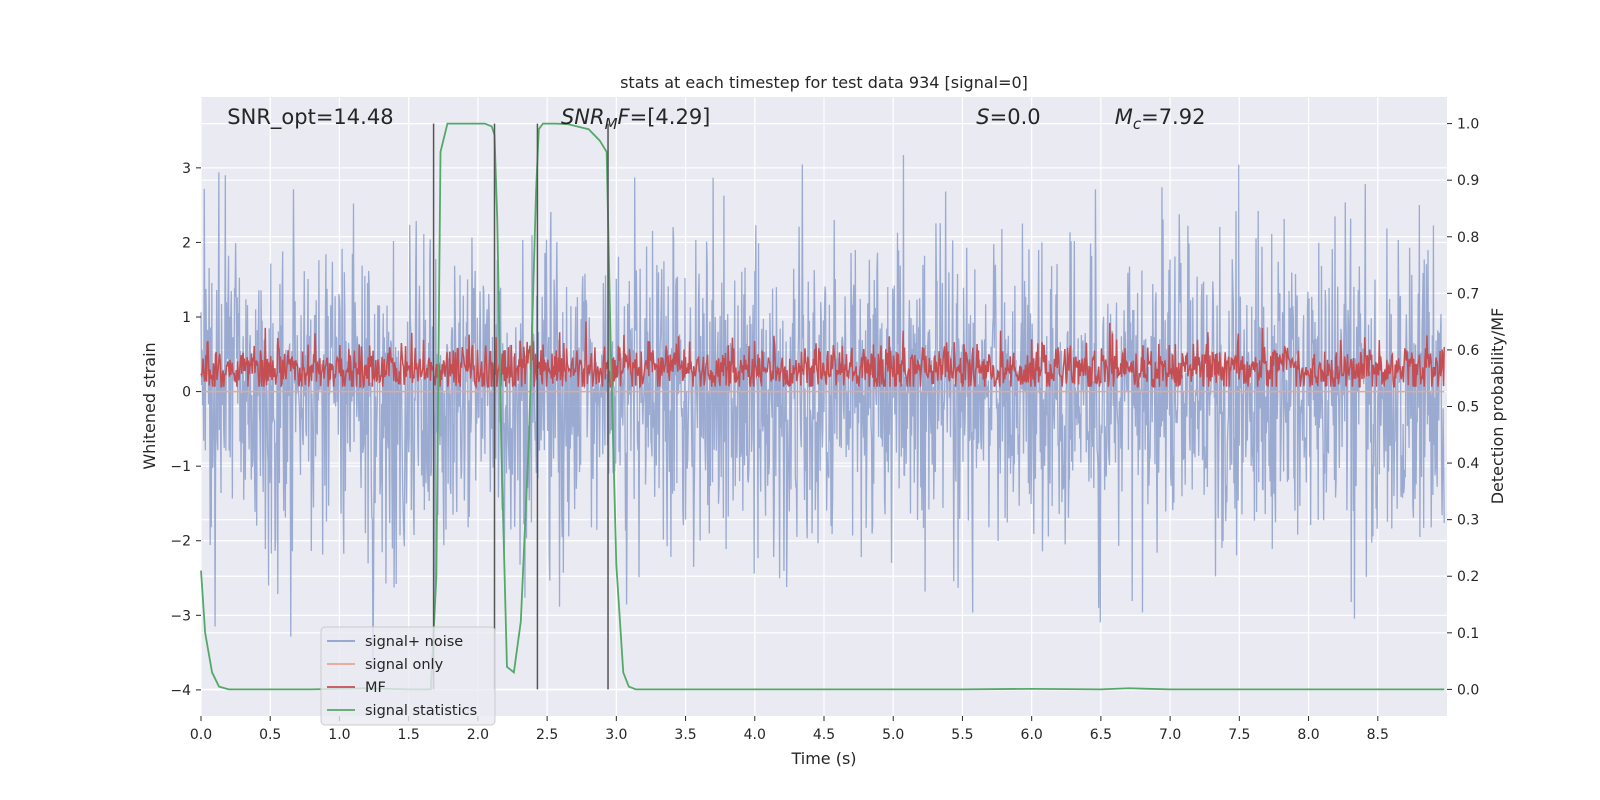  I want to click on y-right-tick-label: 0.5, so click(1468, 408).